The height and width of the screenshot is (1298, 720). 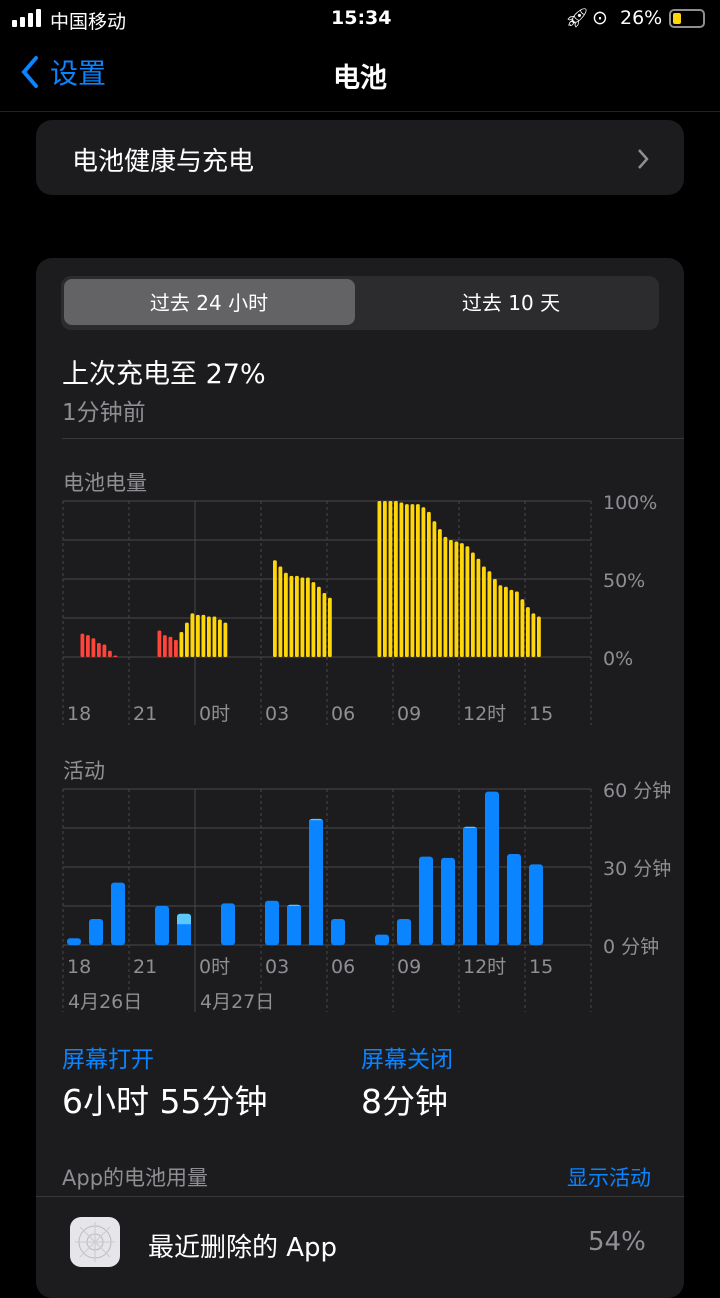 What do you see at coordinates (630, 503) in the screenshot?
I see `y-tick-label: 100%` at bounding box center [630, 503].